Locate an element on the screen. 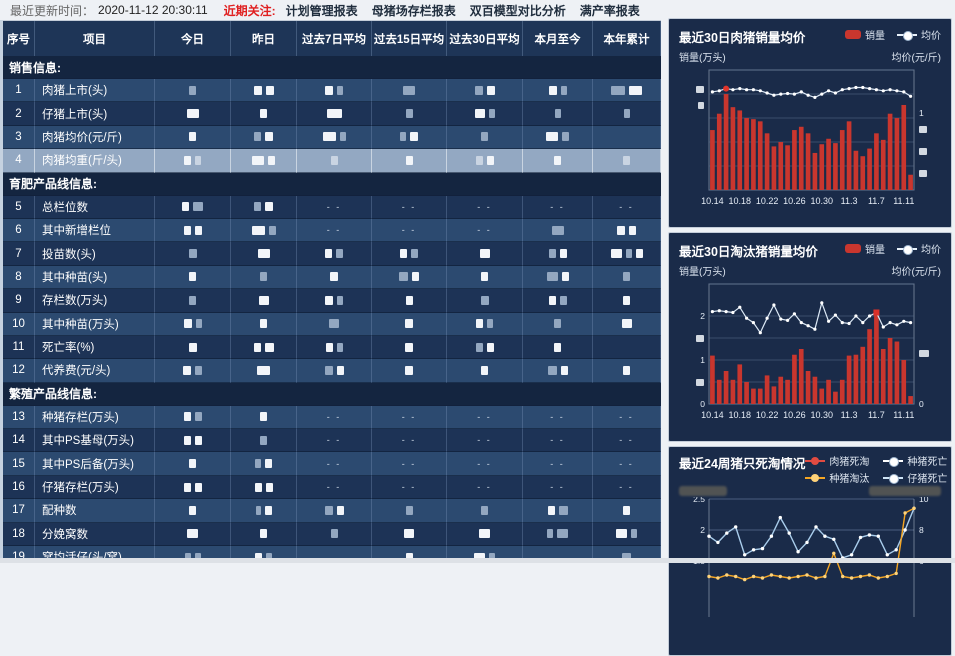 The image size is (955, 656). table-row: 16 仔猪存栏(万头) - - - - - - - - - - is located at coordinates (332, 487).